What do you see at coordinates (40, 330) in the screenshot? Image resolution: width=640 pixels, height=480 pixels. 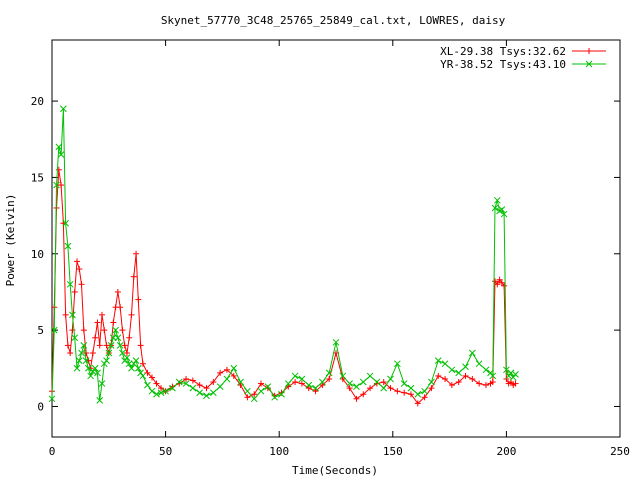 I see `y-tick-label: 5` at bounding box center [40, 330].